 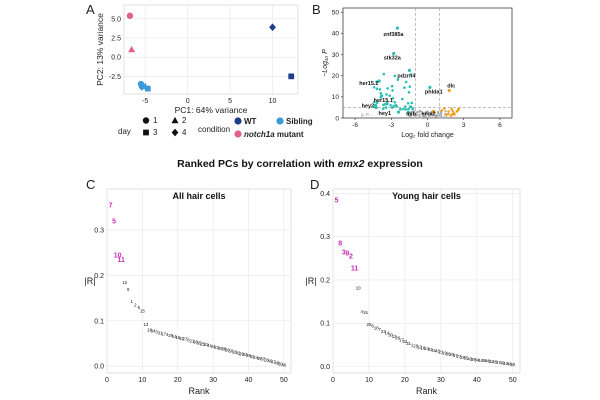 What do you see at coordinates (408, 343) in the screenshot?
I see `panel-d-pc-label: 31` at bounding box center [408, 343].